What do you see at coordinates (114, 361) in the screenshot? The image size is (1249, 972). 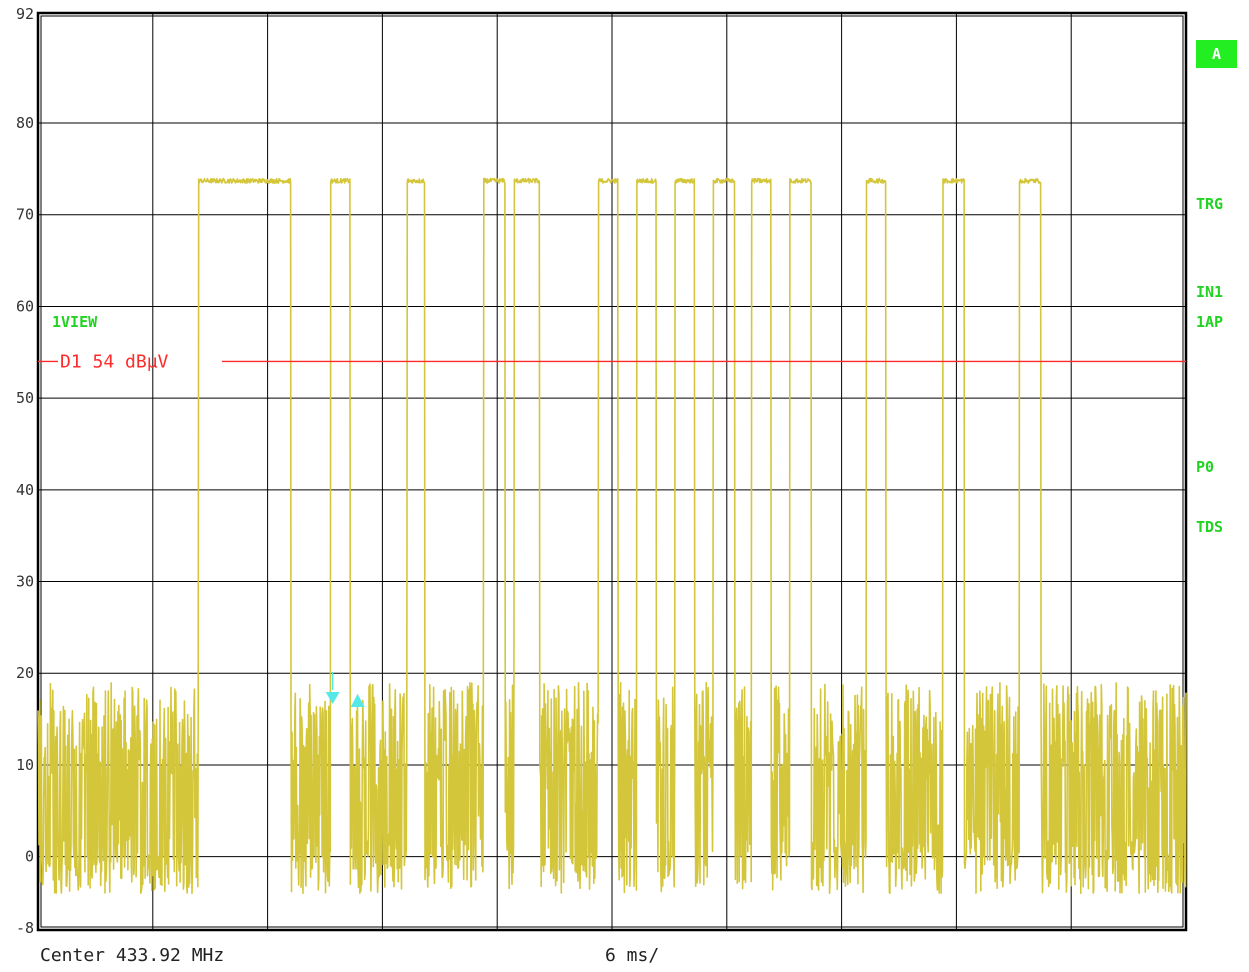 I see `display-line-label: D1 54 dBµV` at bounding box center [114, 361].